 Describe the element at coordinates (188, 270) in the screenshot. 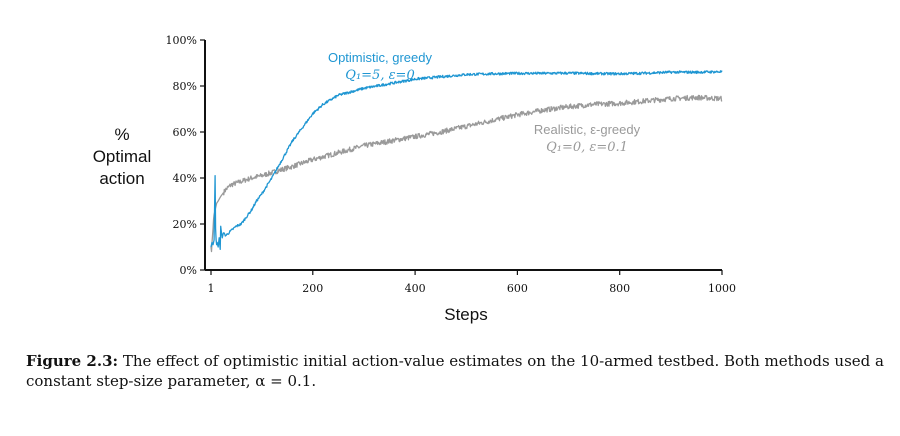

I see `y-tick-label: 0%` at that location.